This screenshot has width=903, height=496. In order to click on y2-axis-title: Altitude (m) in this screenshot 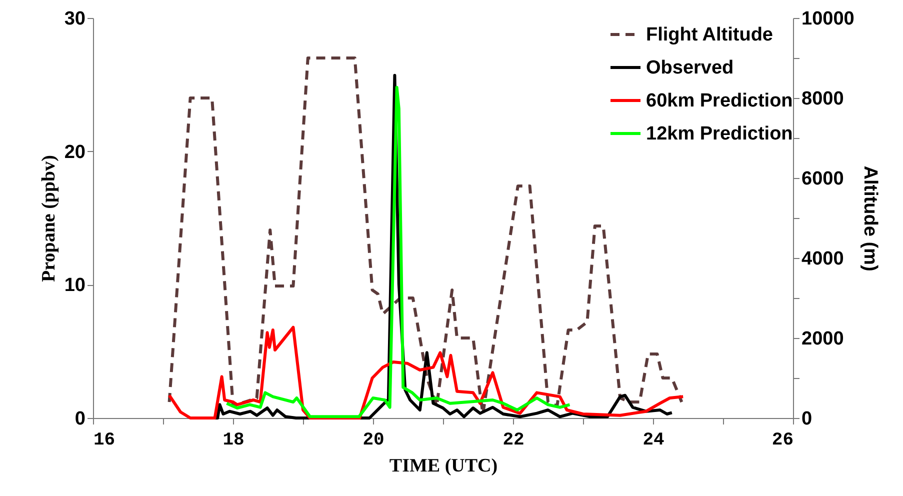, I will do `click(869, 219)`.